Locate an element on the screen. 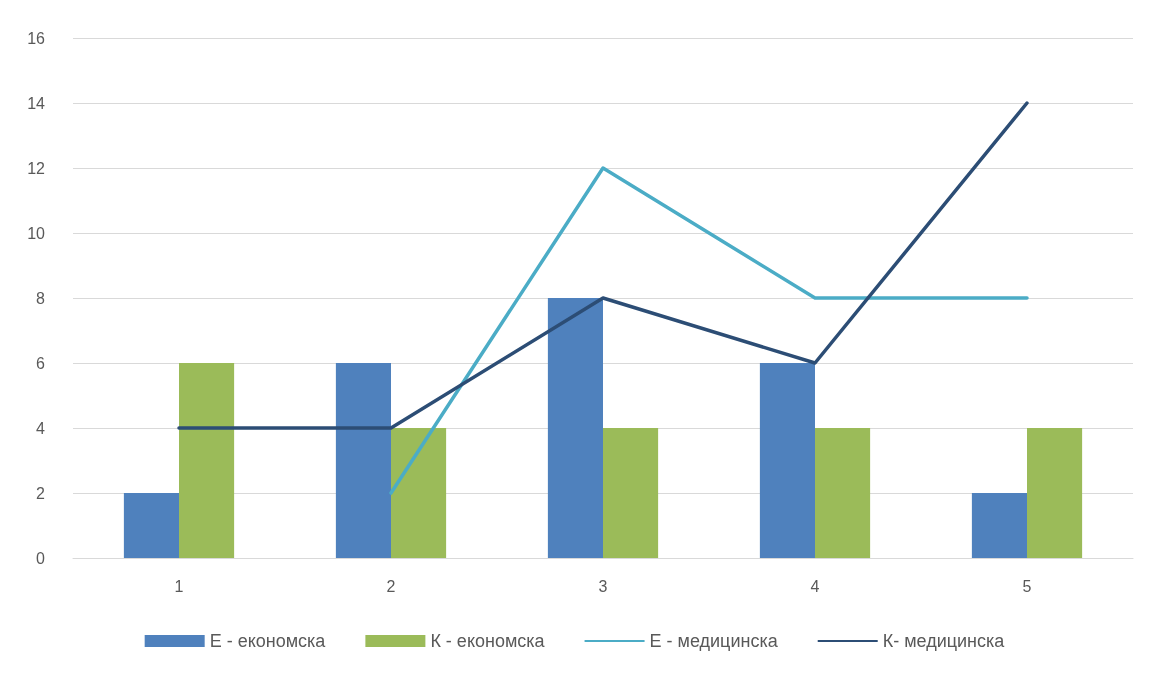 Image resolution: width=1149 pixels, height=675 pixels. legend-label: Е - економска is located at coordinates (268, 641).